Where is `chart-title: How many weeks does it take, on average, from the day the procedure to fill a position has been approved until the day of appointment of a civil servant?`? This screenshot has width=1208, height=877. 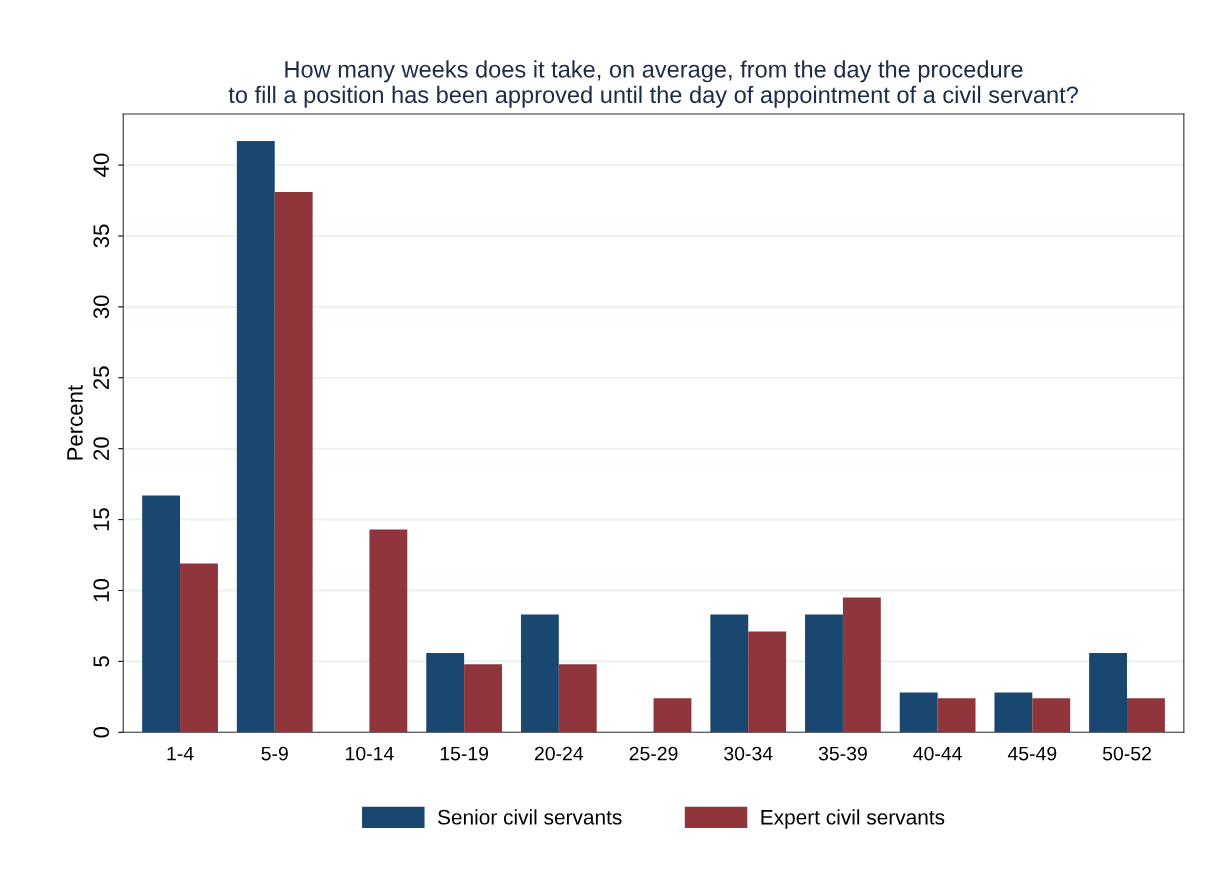
chart-title: How many weeks does it take, on average, from the day the procedure to fill a position has been approved until the day of appointment of a civil servant? is located at coordinates (653, 84).